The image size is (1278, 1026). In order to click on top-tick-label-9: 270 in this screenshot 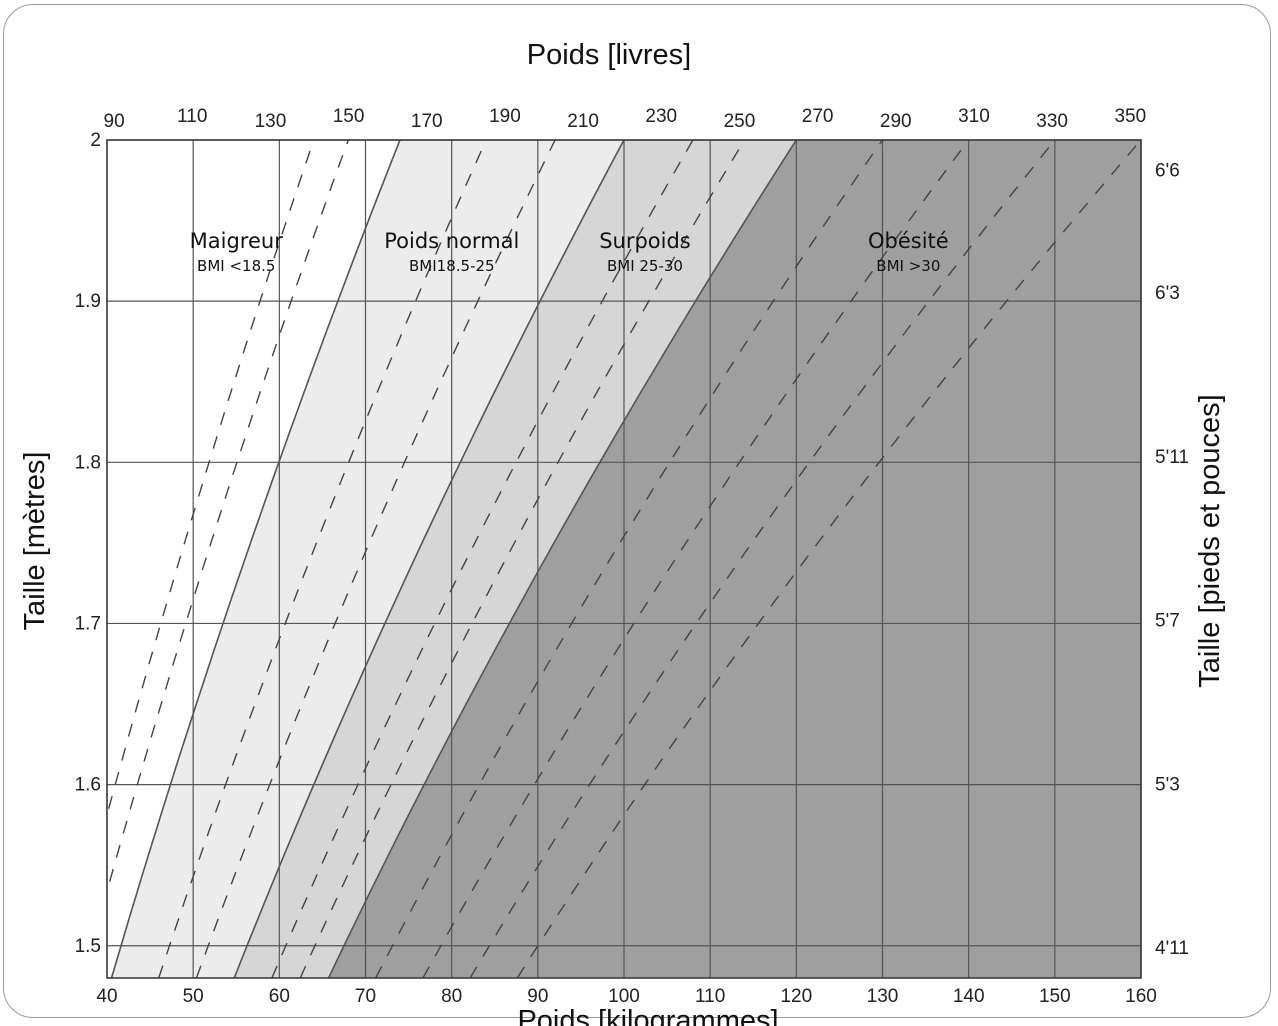, I will do `click(818, 116)`.